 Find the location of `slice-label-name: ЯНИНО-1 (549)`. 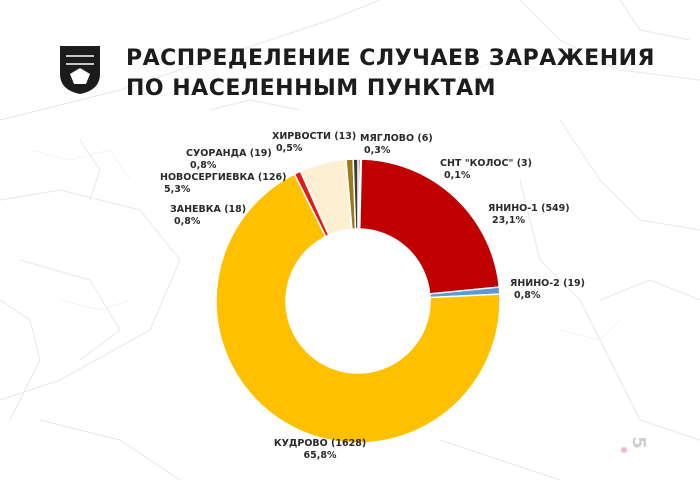

slice-label-name: ЯНИНО-1 (549) is located at coordinates (529, 208).